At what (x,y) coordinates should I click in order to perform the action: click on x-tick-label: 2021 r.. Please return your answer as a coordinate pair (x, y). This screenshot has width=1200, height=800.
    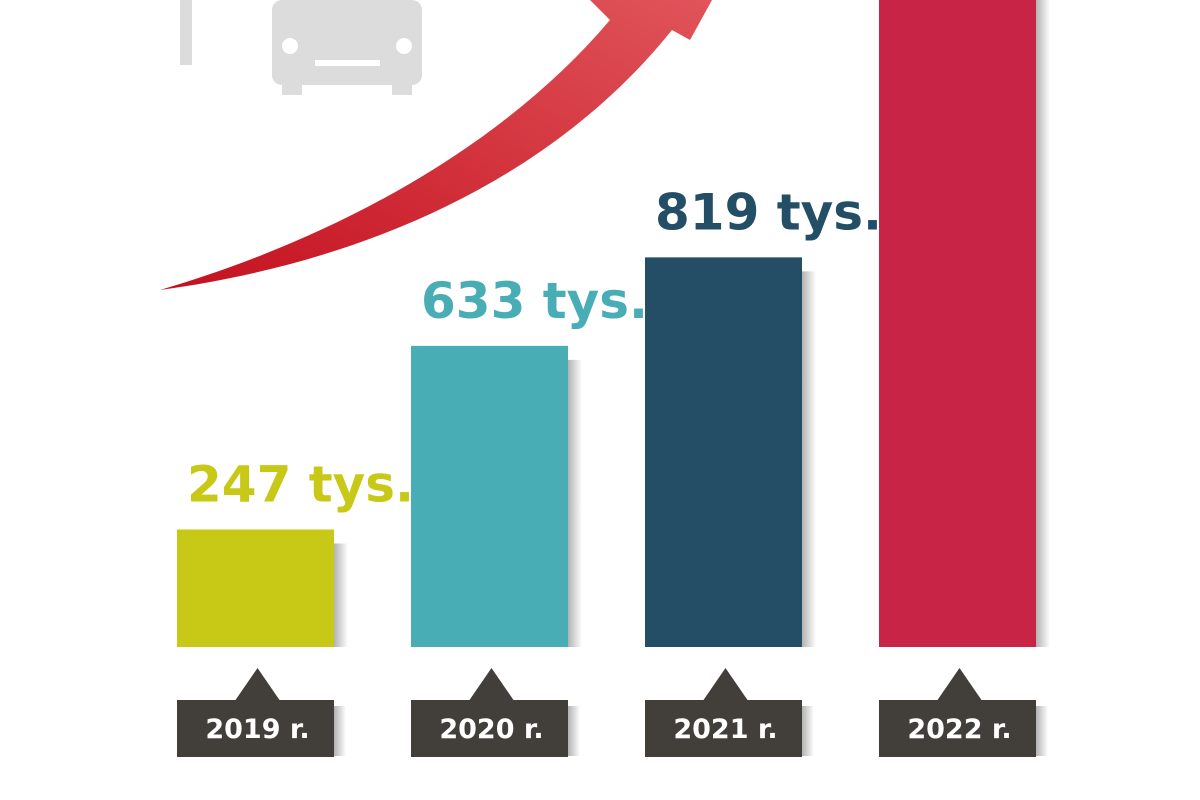
    Looking at the image, I should click on (725, 729).